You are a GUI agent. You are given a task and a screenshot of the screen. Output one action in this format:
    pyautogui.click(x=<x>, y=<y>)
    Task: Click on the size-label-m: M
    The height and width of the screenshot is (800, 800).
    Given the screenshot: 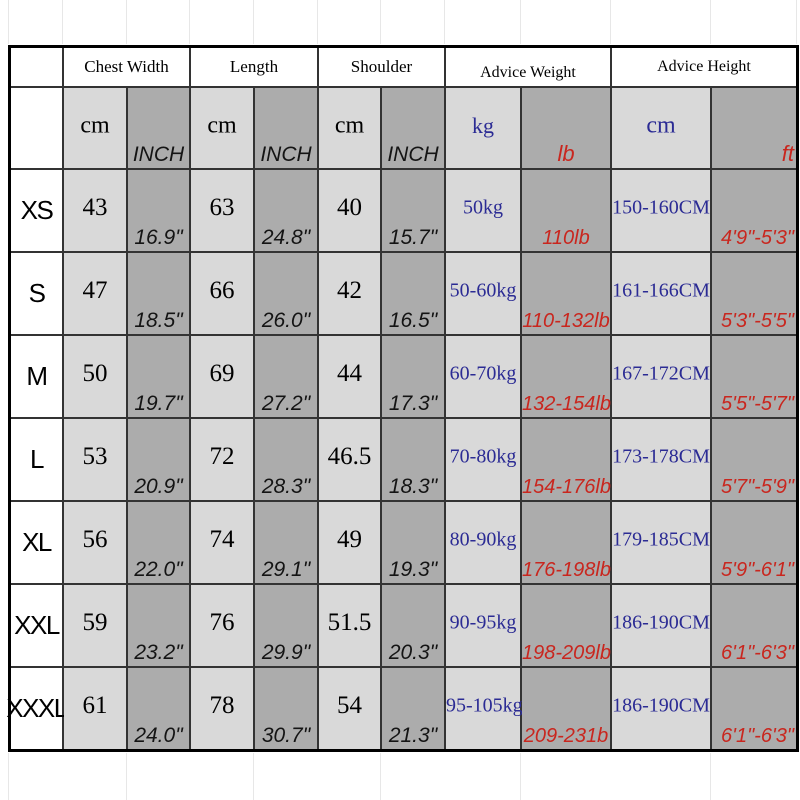 What is the action you would take?
    pyautogui.click(x=36, y=376)
    